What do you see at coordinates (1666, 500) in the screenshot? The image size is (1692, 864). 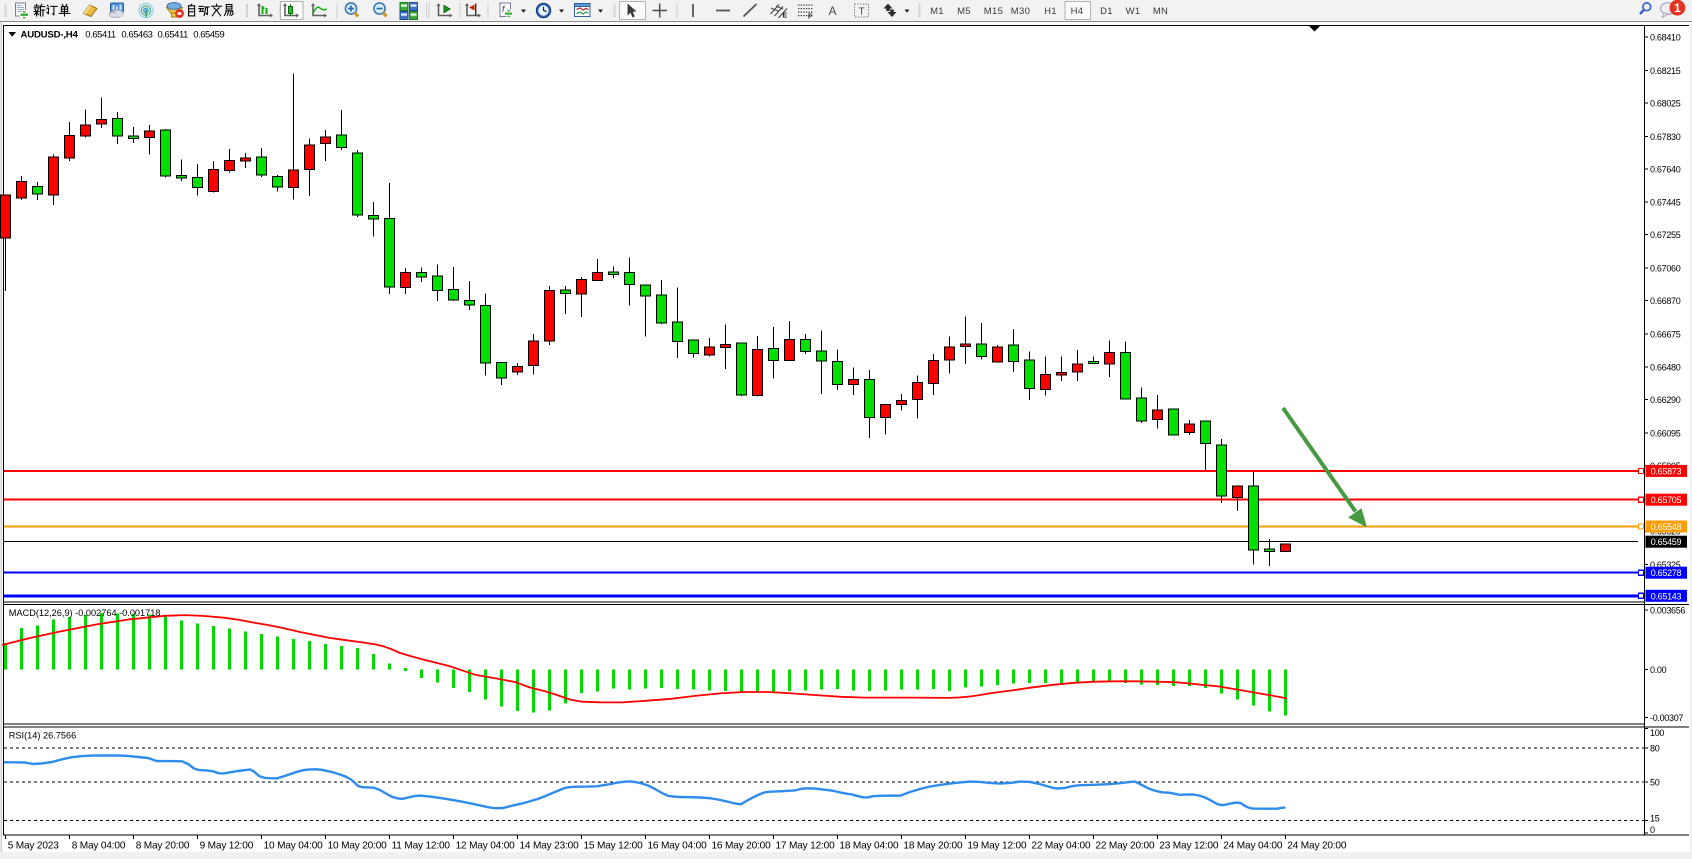 I see `svg-text: 0.65705` at bounding box center [1666, 500].